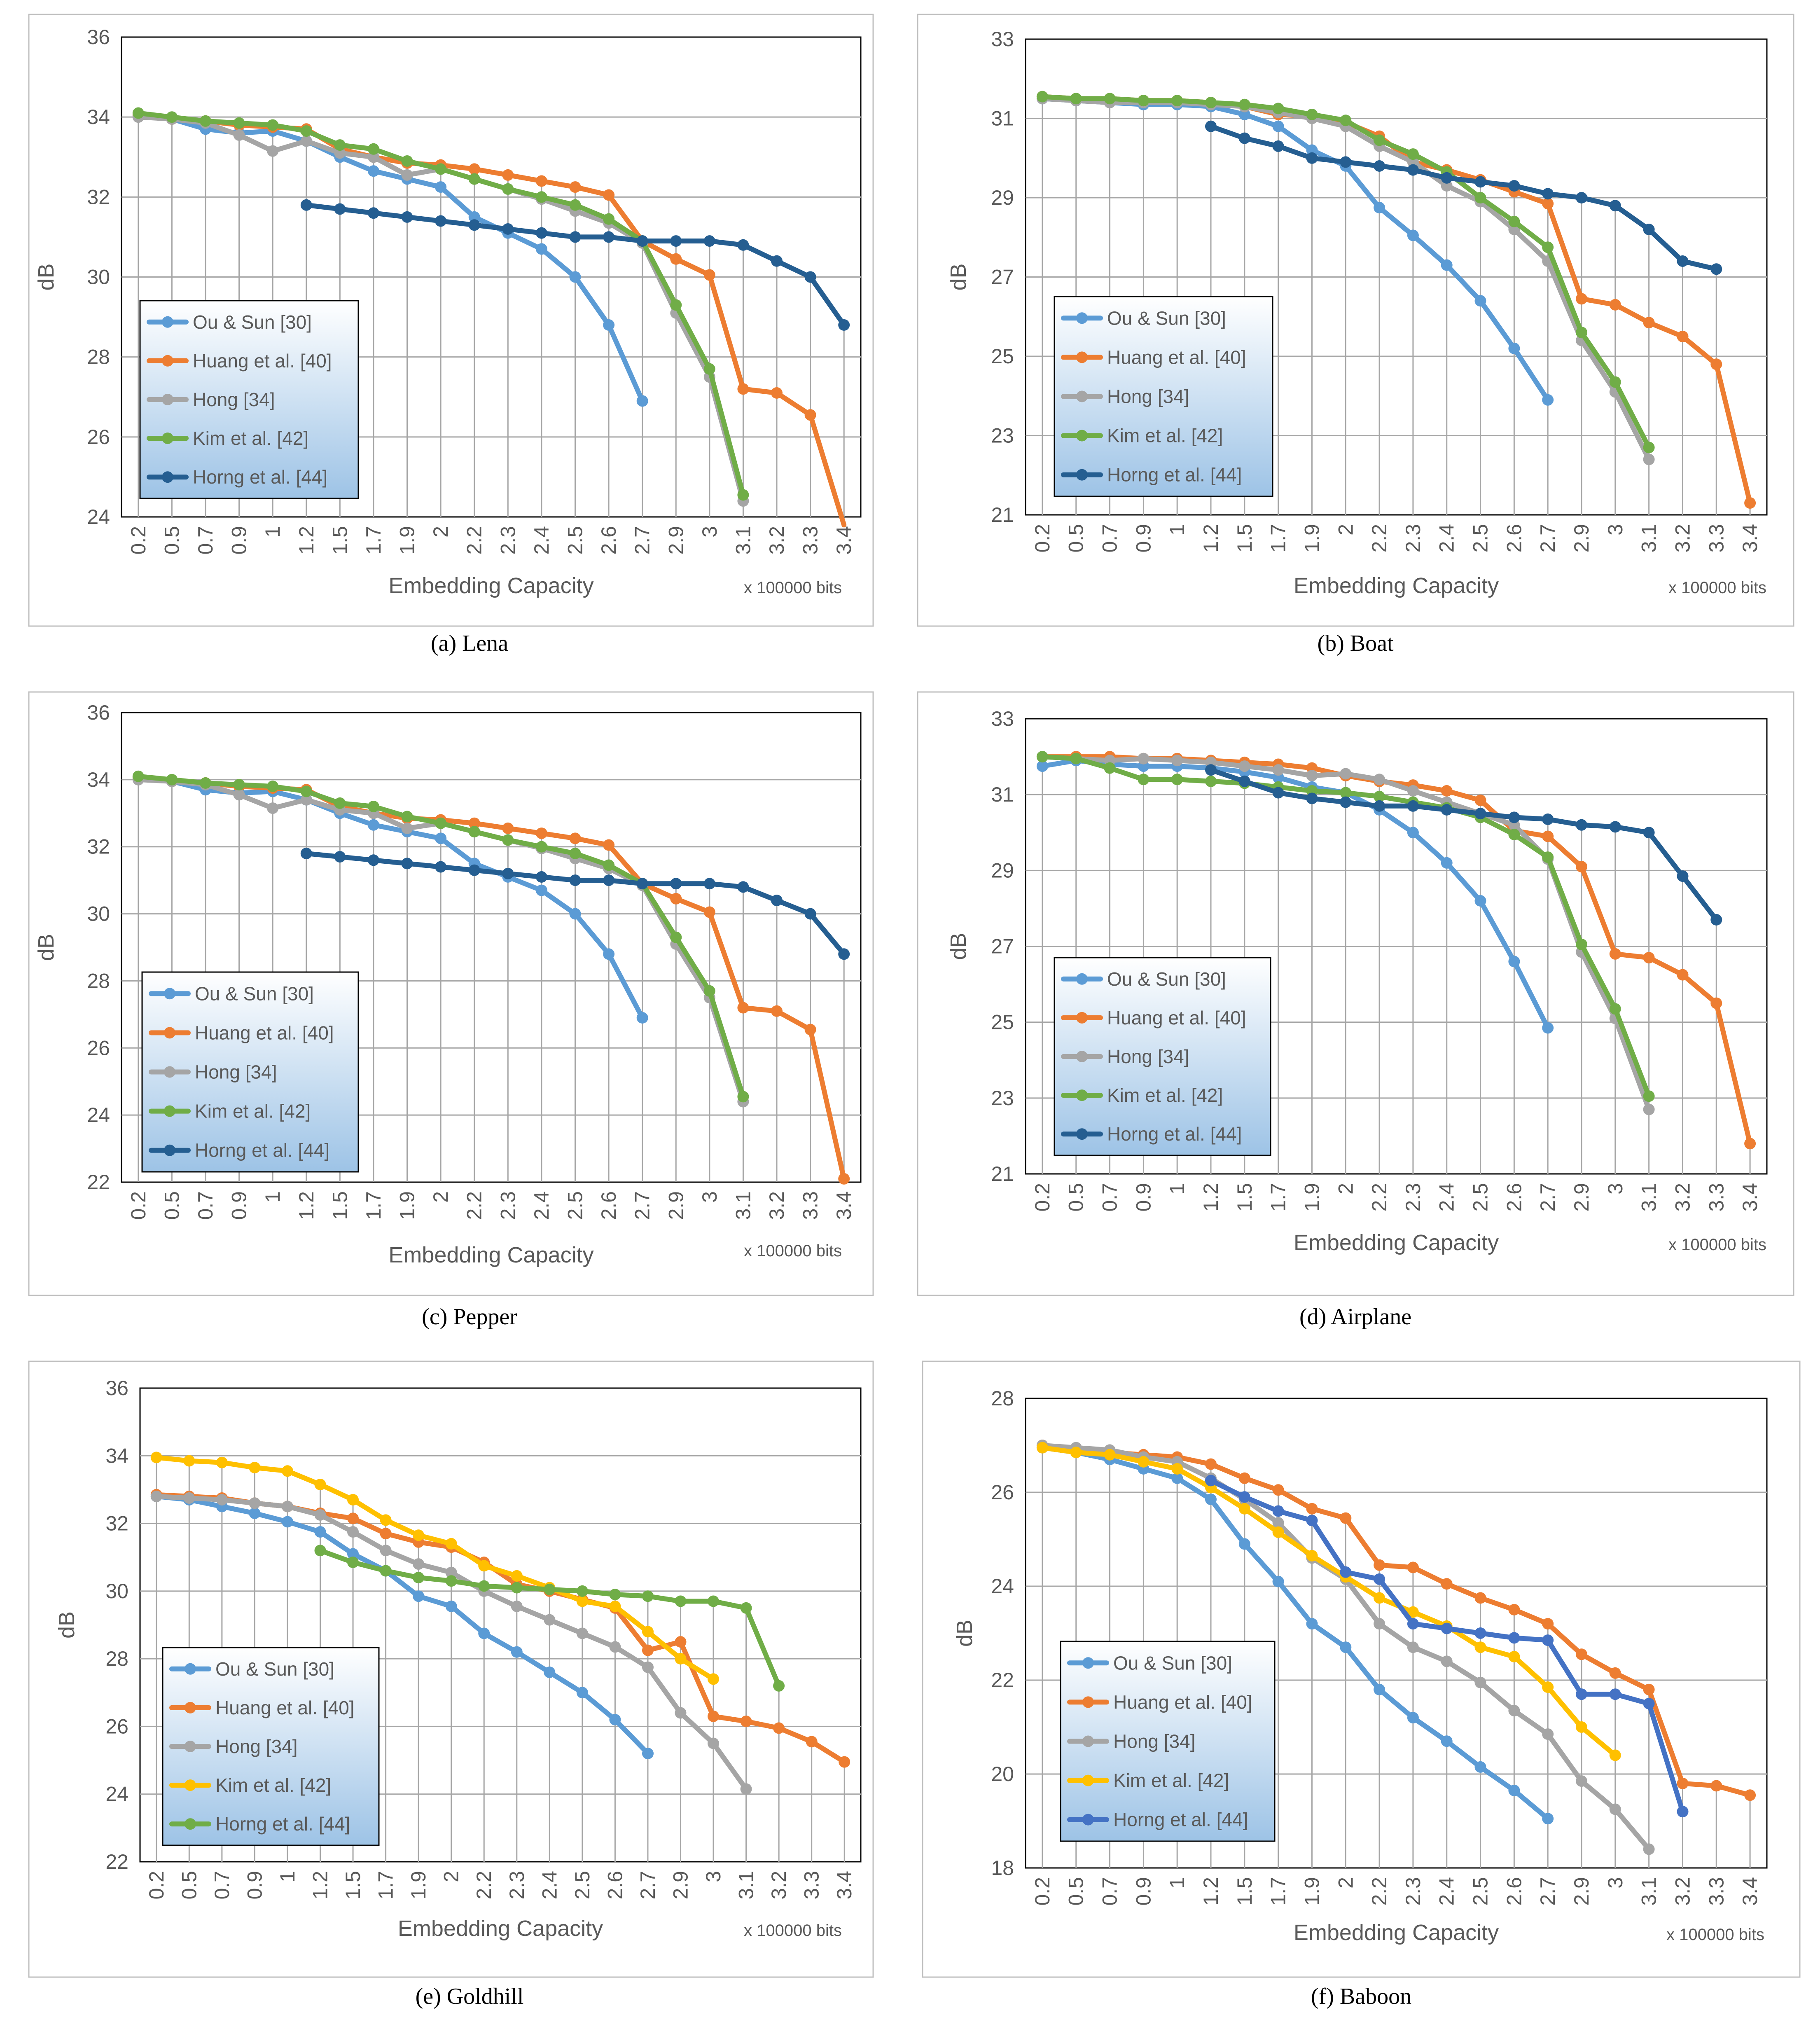  What do you see at coordinates (1109, 1197) in the screenshot?
I see `x-tick-label: 0.7` at bounding box center [1109, 1197].